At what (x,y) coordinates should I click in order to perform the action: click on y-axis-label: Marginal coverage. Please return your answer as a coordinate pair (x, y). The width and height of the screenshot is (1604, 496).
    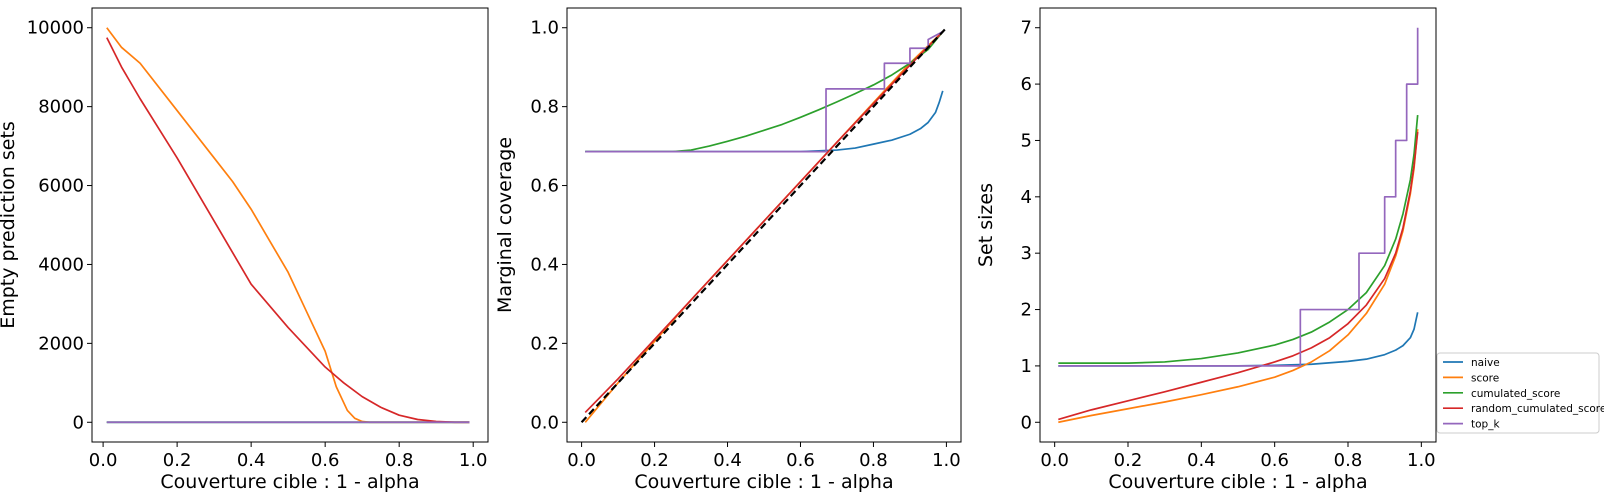
    Looking at the image, I should click on (505, 225).